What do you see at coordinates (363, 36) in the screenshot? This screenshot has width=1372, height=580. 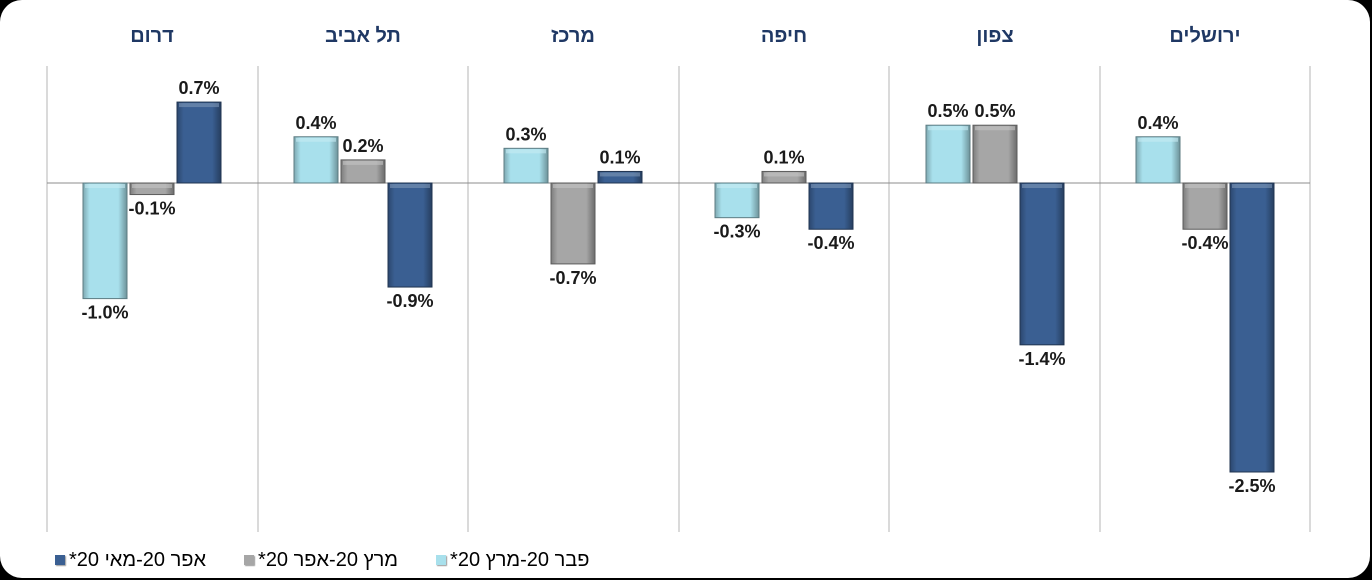 I see `panel-title: תל אביב` at bounding box center [363, 36].